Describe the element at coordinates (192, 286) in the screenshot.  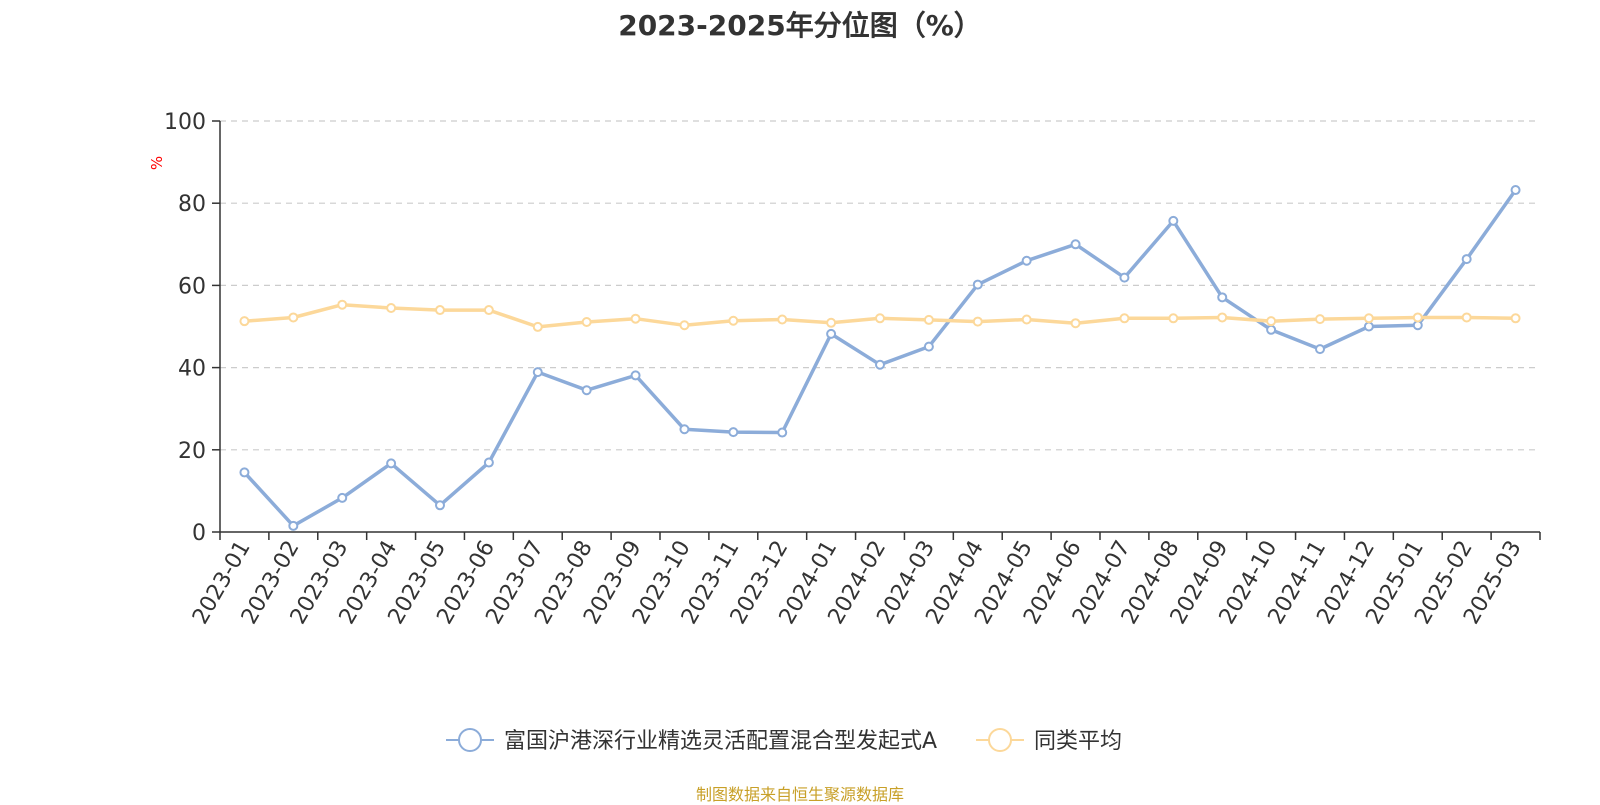
I see `y-tick-label: 60` at that location.